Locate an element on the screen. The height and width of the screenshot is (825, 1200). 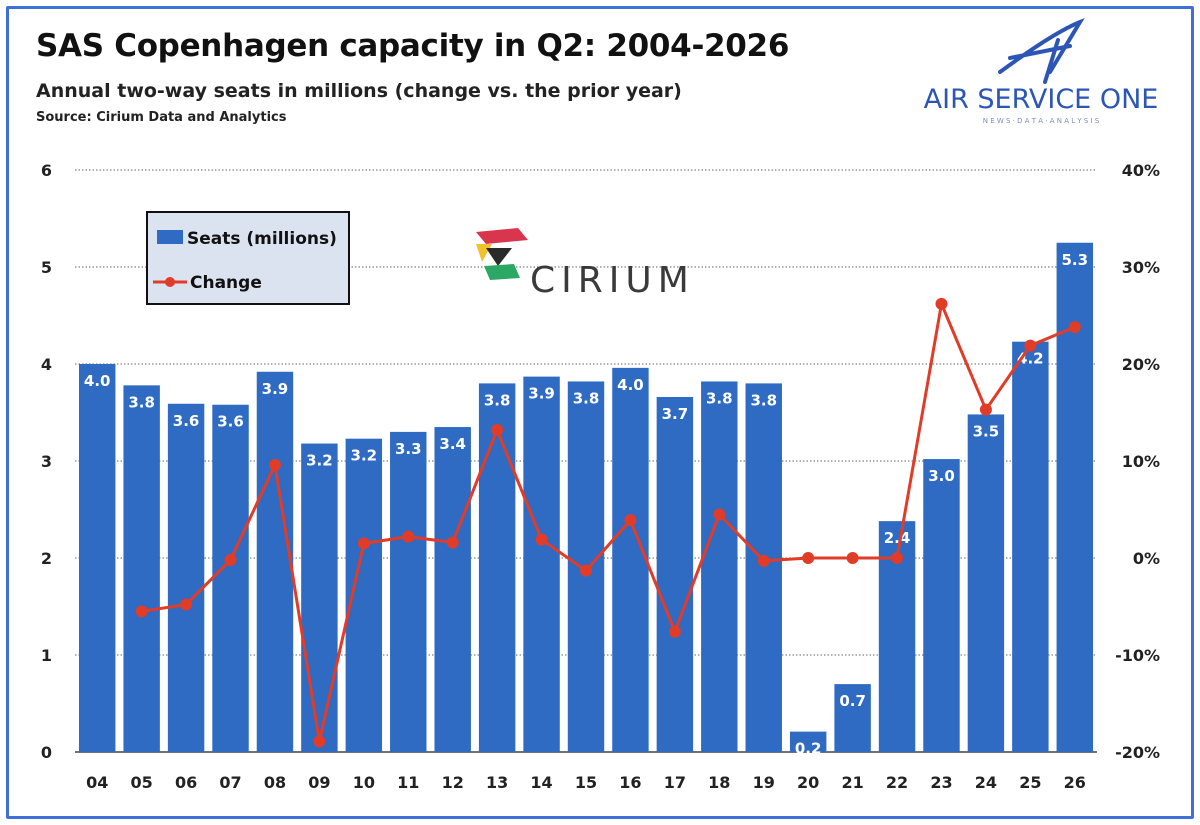
bar-label-20: 0.2 is located at coordinates (808, 749).